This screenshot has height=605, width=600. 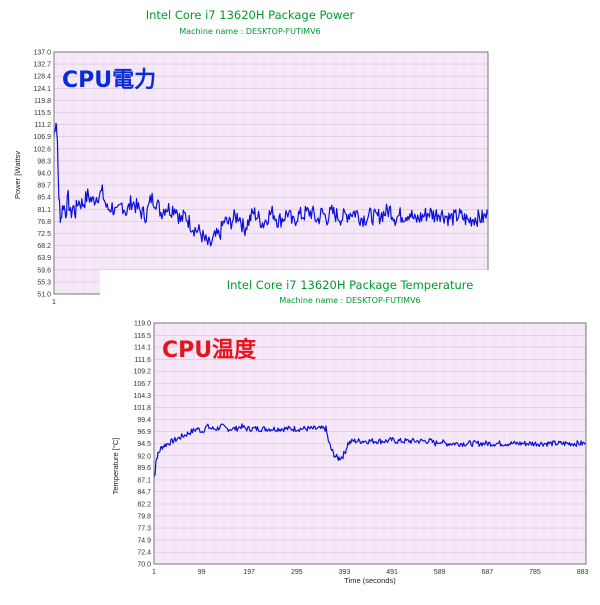 I want to click on power-y-tick-label: 72.5, so click(x=44, y=234).